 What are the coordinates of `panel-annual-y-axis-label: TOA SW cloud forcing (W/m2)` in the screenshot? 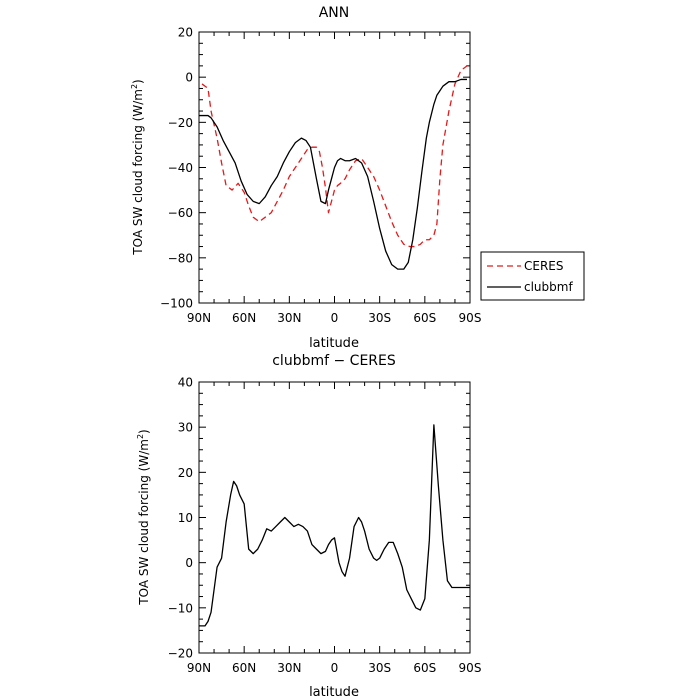 It's located at (137, 167).